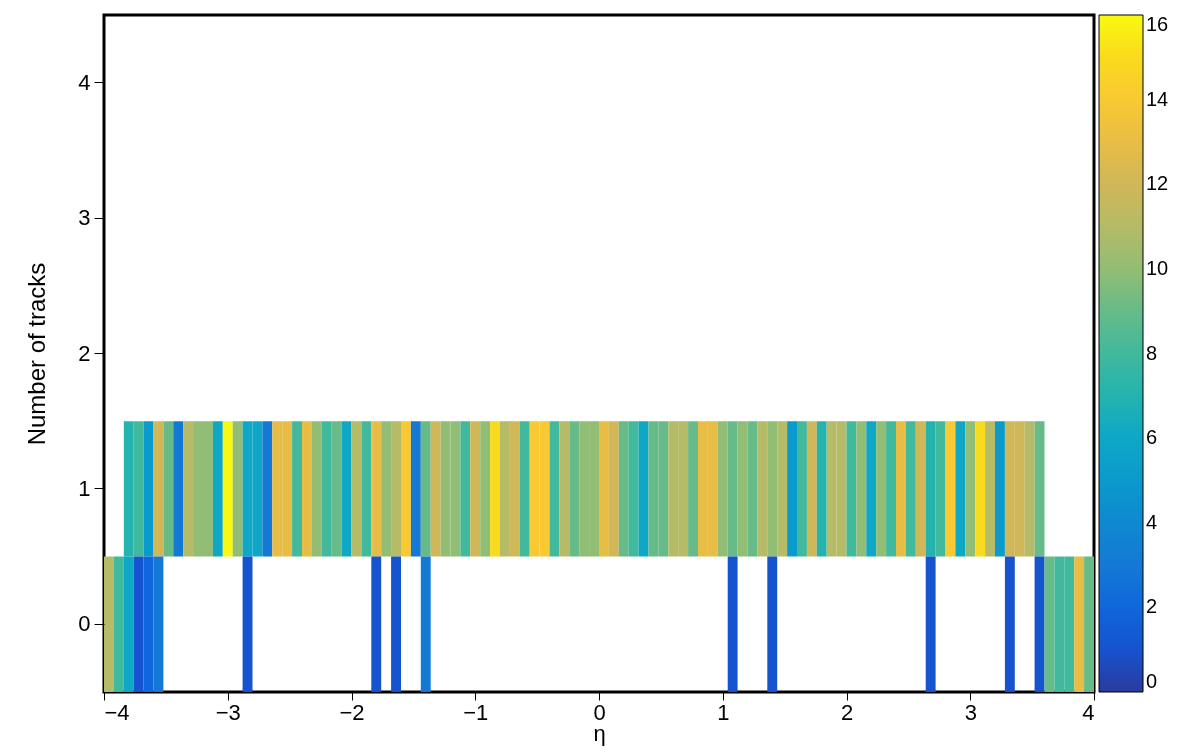 The height and width of the screenshot is (754, 1199). I want to click on x-tick-label: 1, so click(723, 712).